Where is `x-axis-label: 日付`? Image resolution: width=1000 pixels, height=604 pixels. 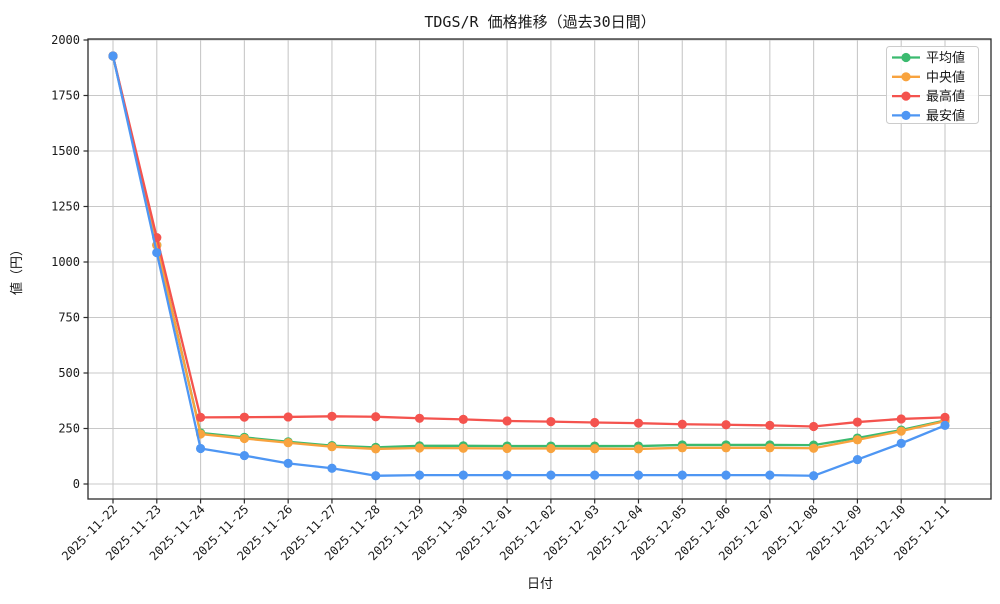
x-axis-label: 日付 is located at coordinates (540, 584).